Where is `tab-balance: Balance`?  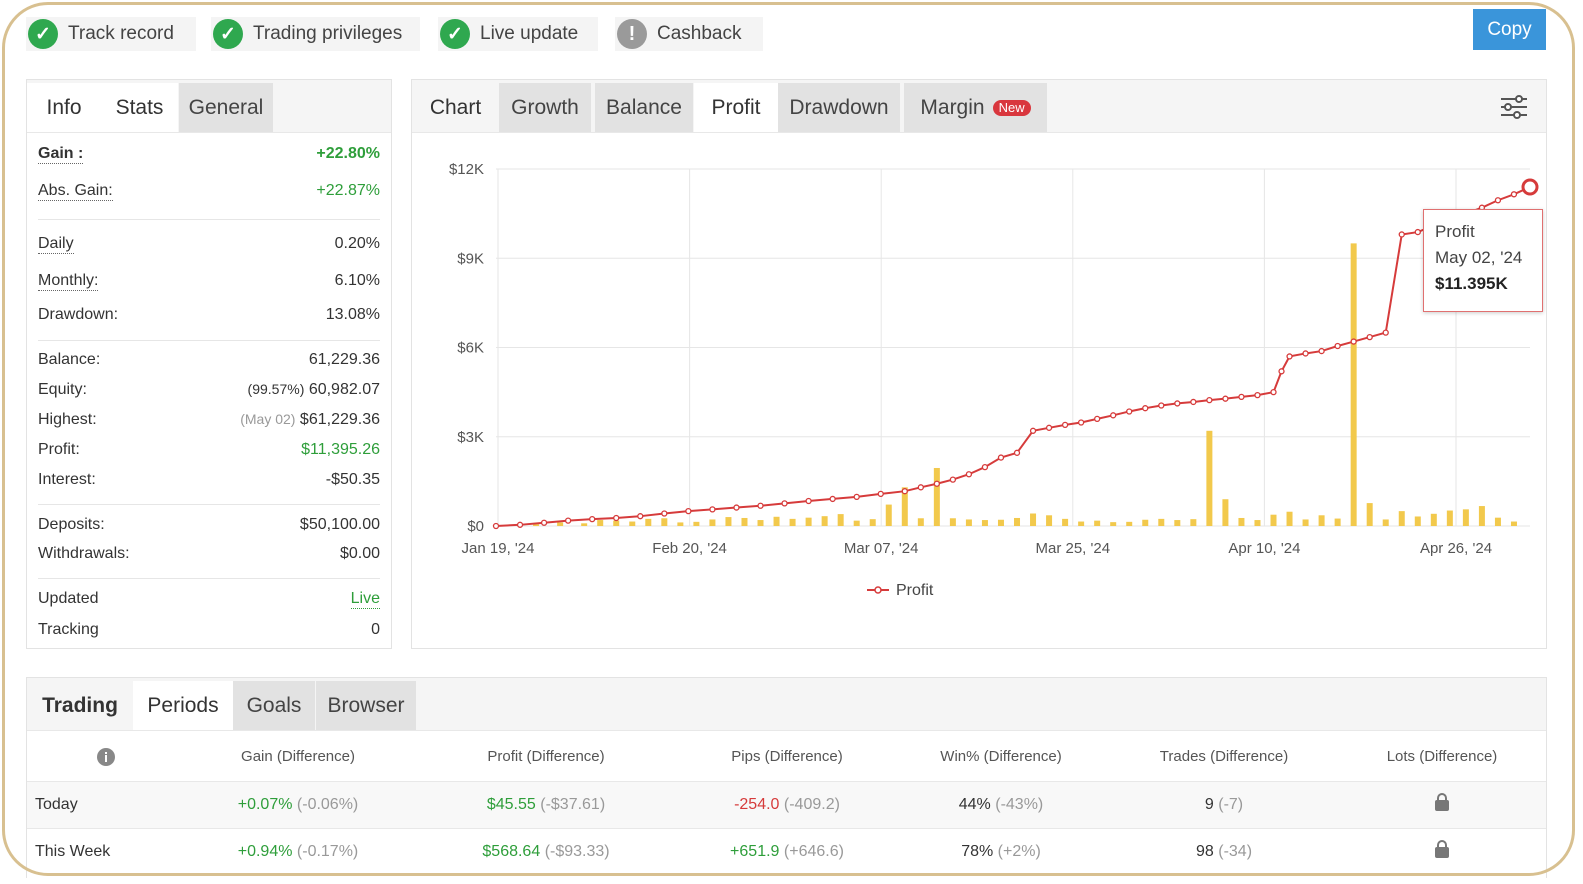
tab-balance: Balance is located at coordinates (644, 107).